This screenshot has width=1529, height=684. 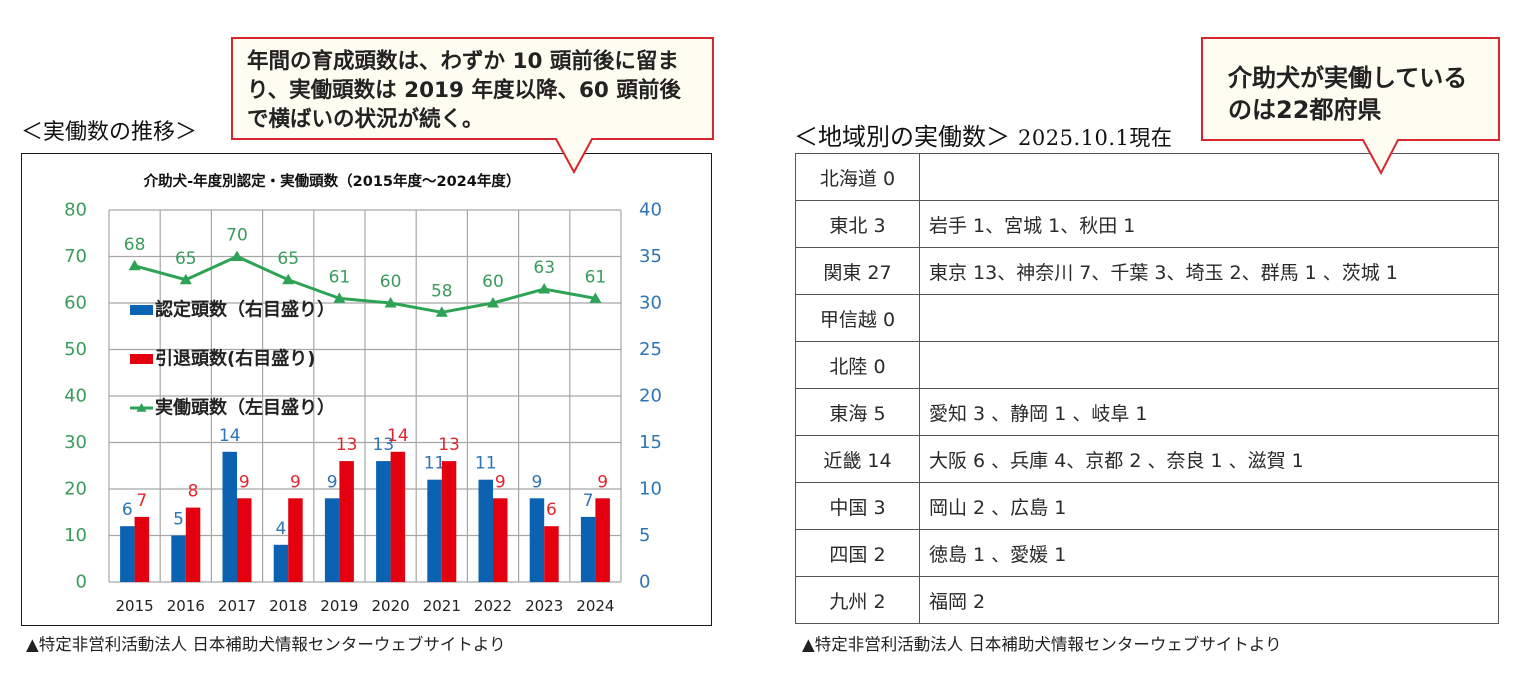 What do you see at coordinates (650, 489) in the screenshot?
I see `y-right-tick-label: 10` at bounding box center [650, 489].